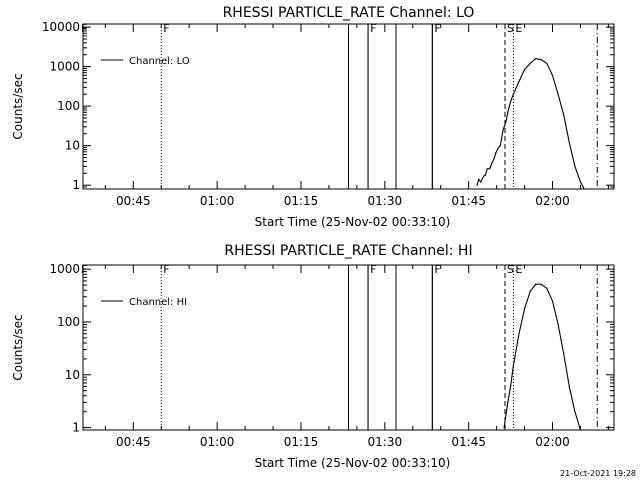 This screenshot has width=640, height=480. What do you see at coordinates (598, 473) in the screenshot?
I see `footer-timestamp: 21-Oct-2021 19:28` at bounding box center [598, 473].